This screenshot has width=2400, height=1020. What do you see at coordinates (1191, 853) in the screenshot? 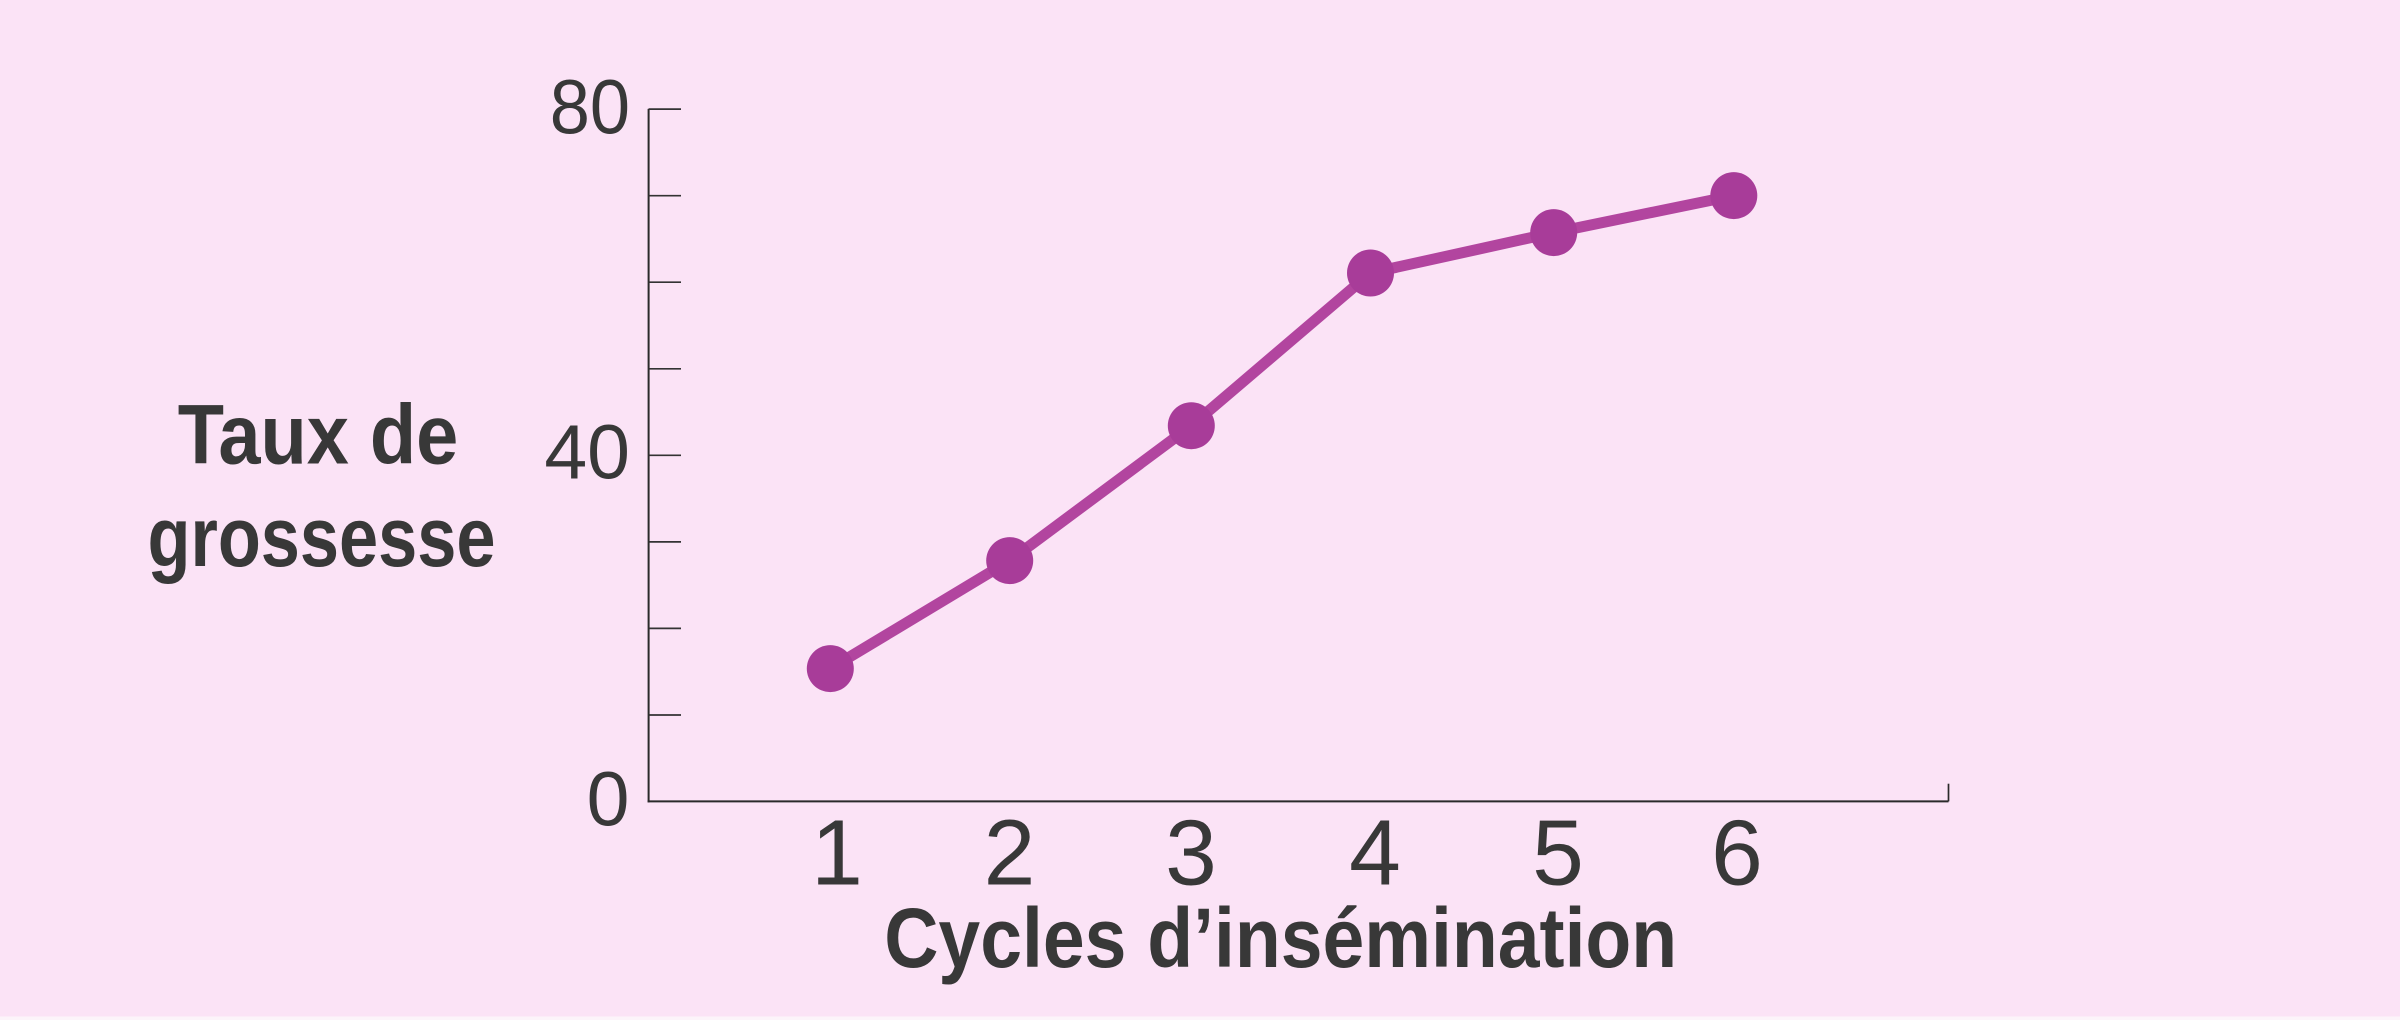
I see `svg-text: 3` at bounding box center [1191, 853].